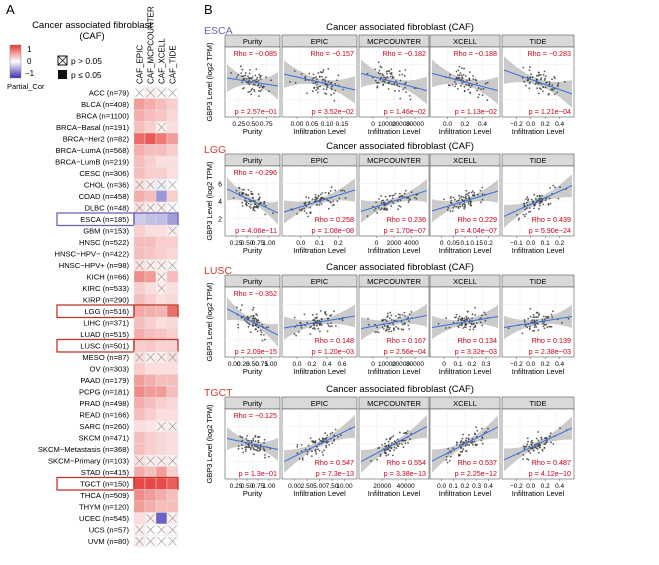  I want to click on facet-p-label: p = 1.46e−02, so click(405, 111).